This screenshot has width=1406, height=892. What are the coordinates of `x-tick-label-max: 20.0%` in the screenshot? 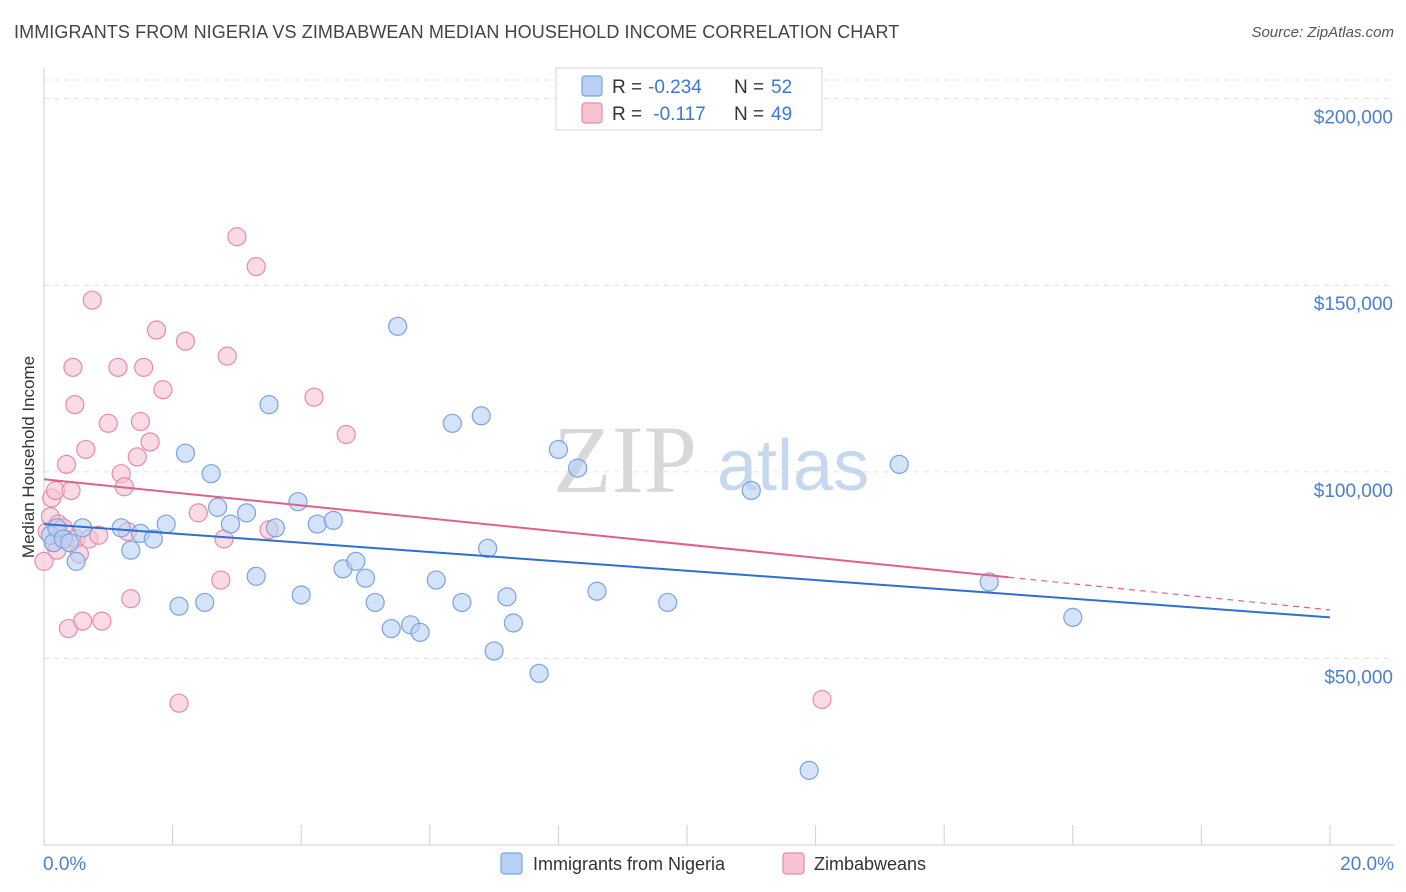 It's located at (1367, 864).